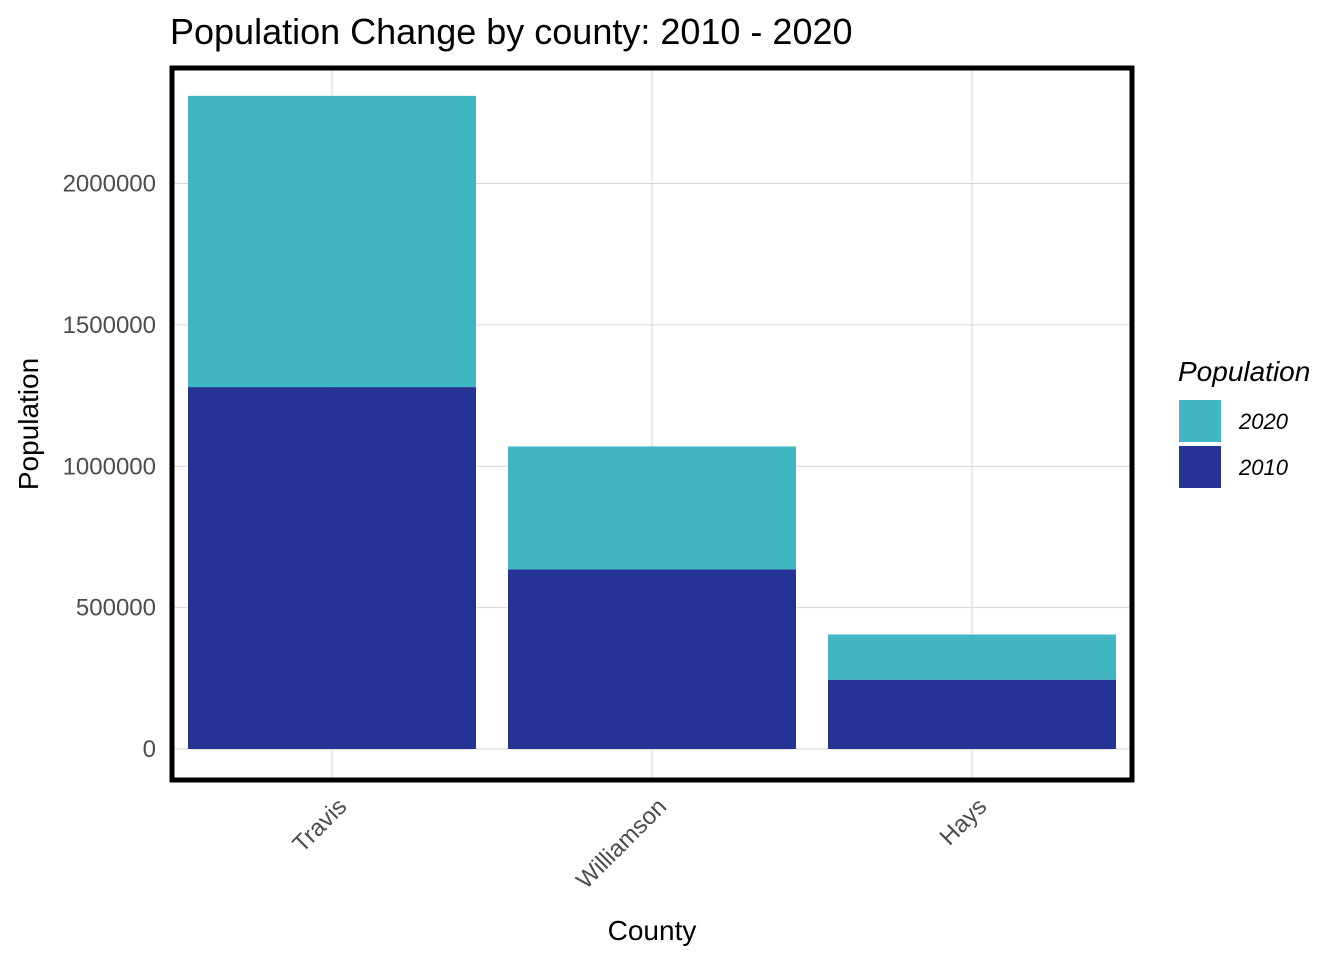  What do you see at coordinates (109, 325) in the screenshot?
I see `y-tick-label: 1500000` at bounding box center [109, 325].